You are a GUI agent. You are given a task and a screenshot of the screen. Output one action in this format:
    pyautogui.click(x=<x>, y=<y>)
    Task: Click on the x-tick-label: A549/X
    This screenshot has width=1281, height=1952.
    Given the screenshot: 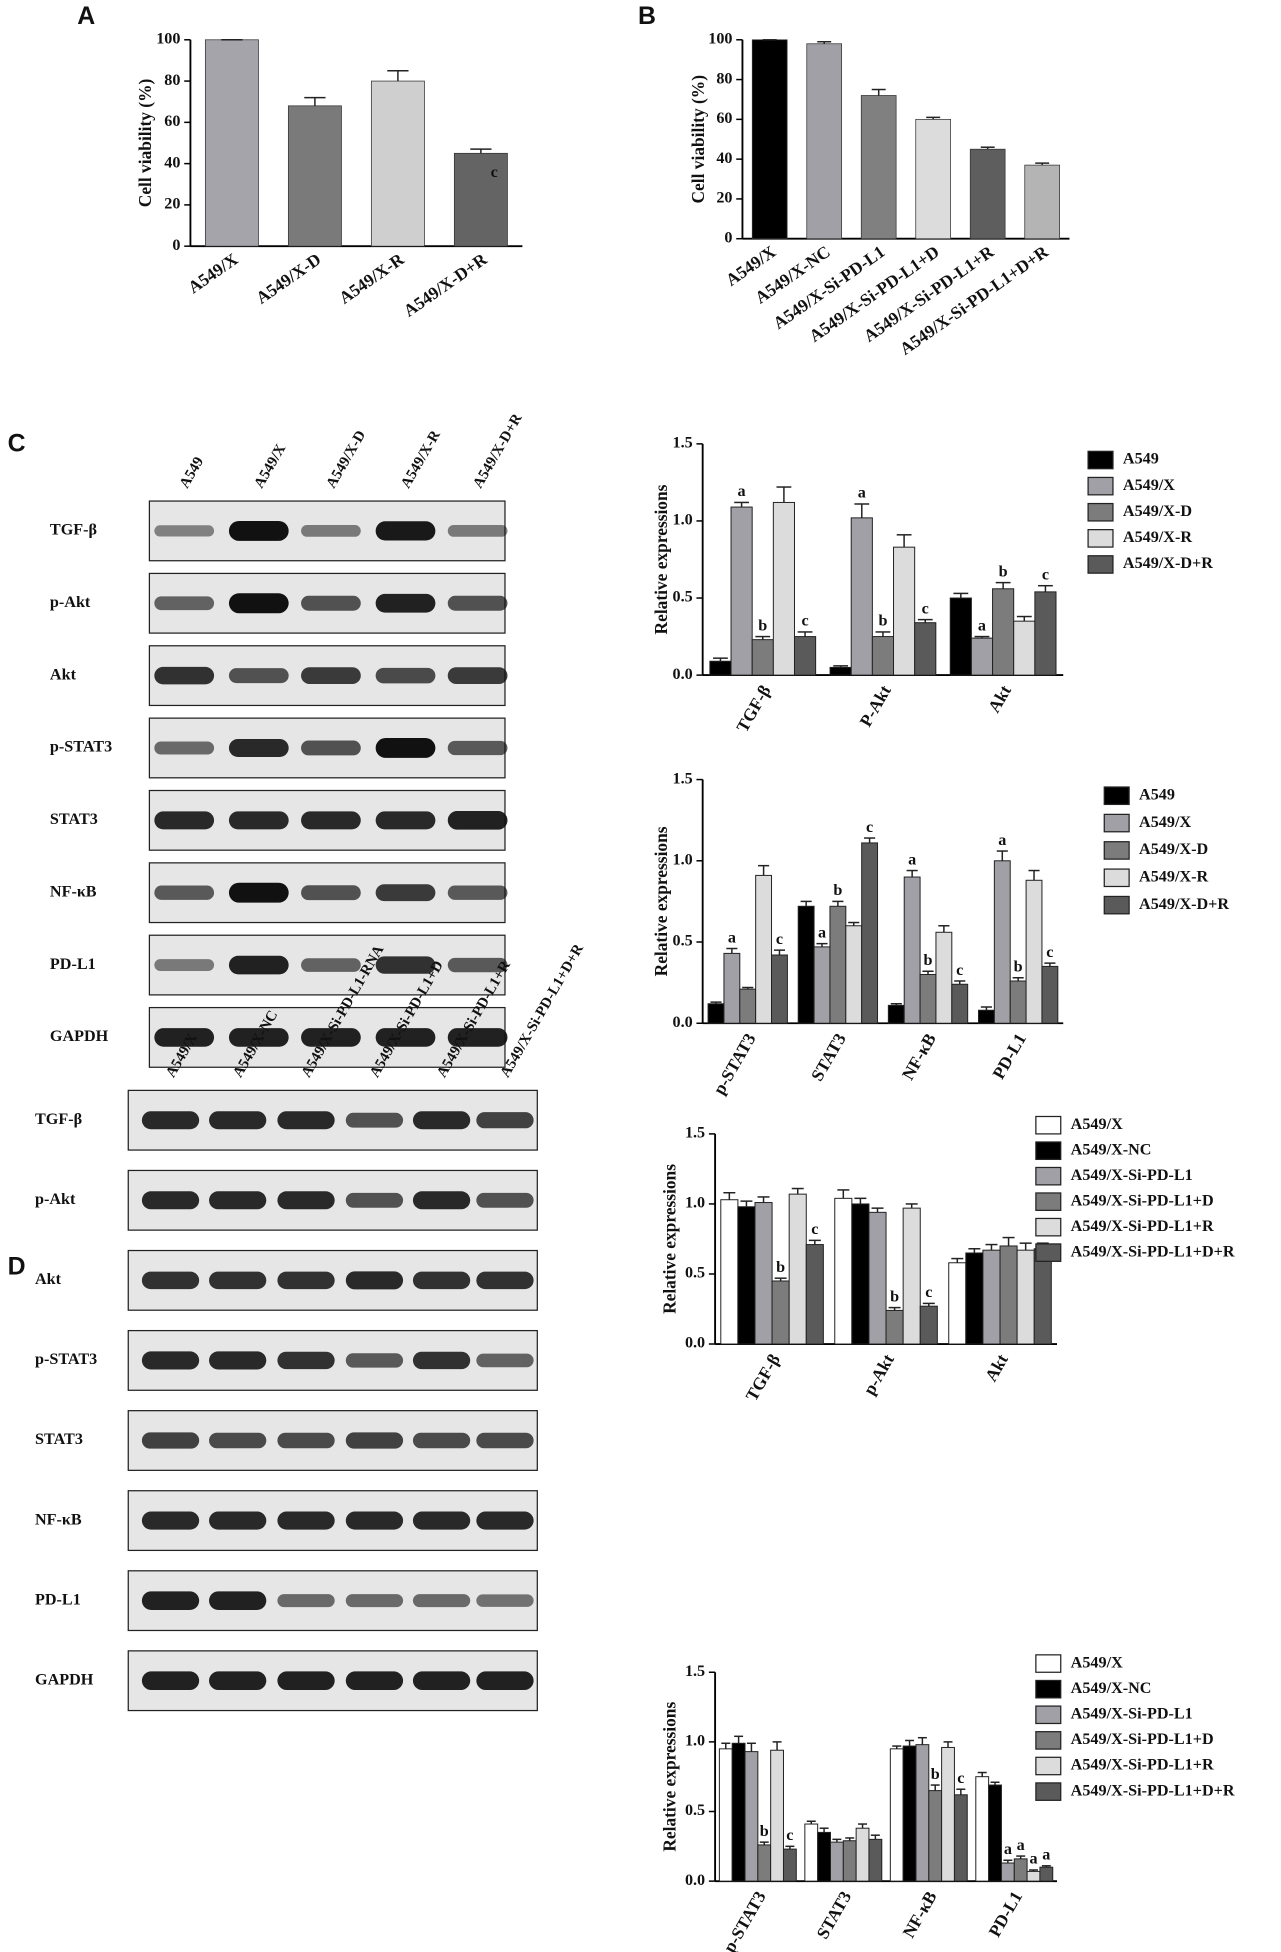 What is the action you would take?
    pyautogui.click(x=213, y=273)
    